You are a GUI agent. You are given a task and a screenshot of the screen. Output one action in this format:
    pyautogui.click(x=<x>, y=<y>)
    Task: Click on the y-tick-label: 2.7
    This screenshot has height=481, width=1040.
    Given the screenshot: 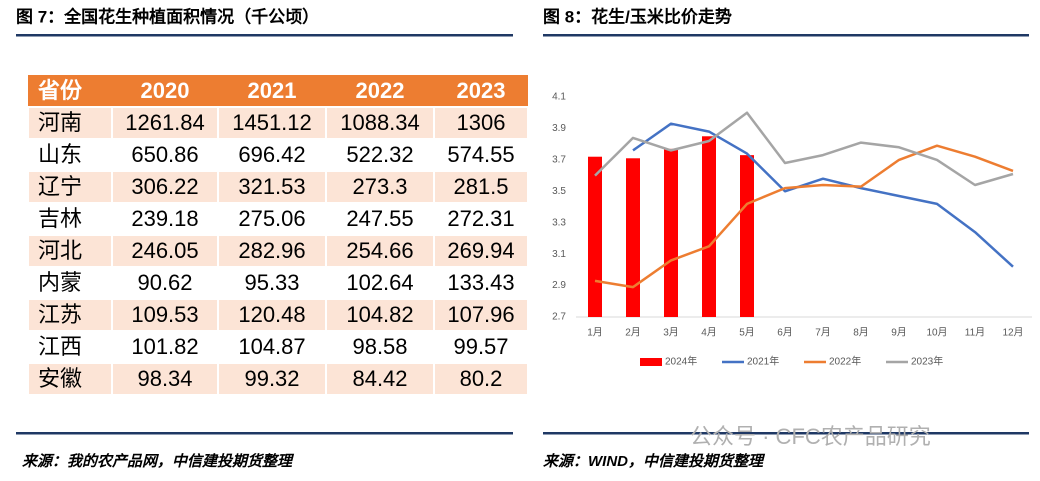 What is the action you would take?
    pyautogui.click(x=559, y=317)
    